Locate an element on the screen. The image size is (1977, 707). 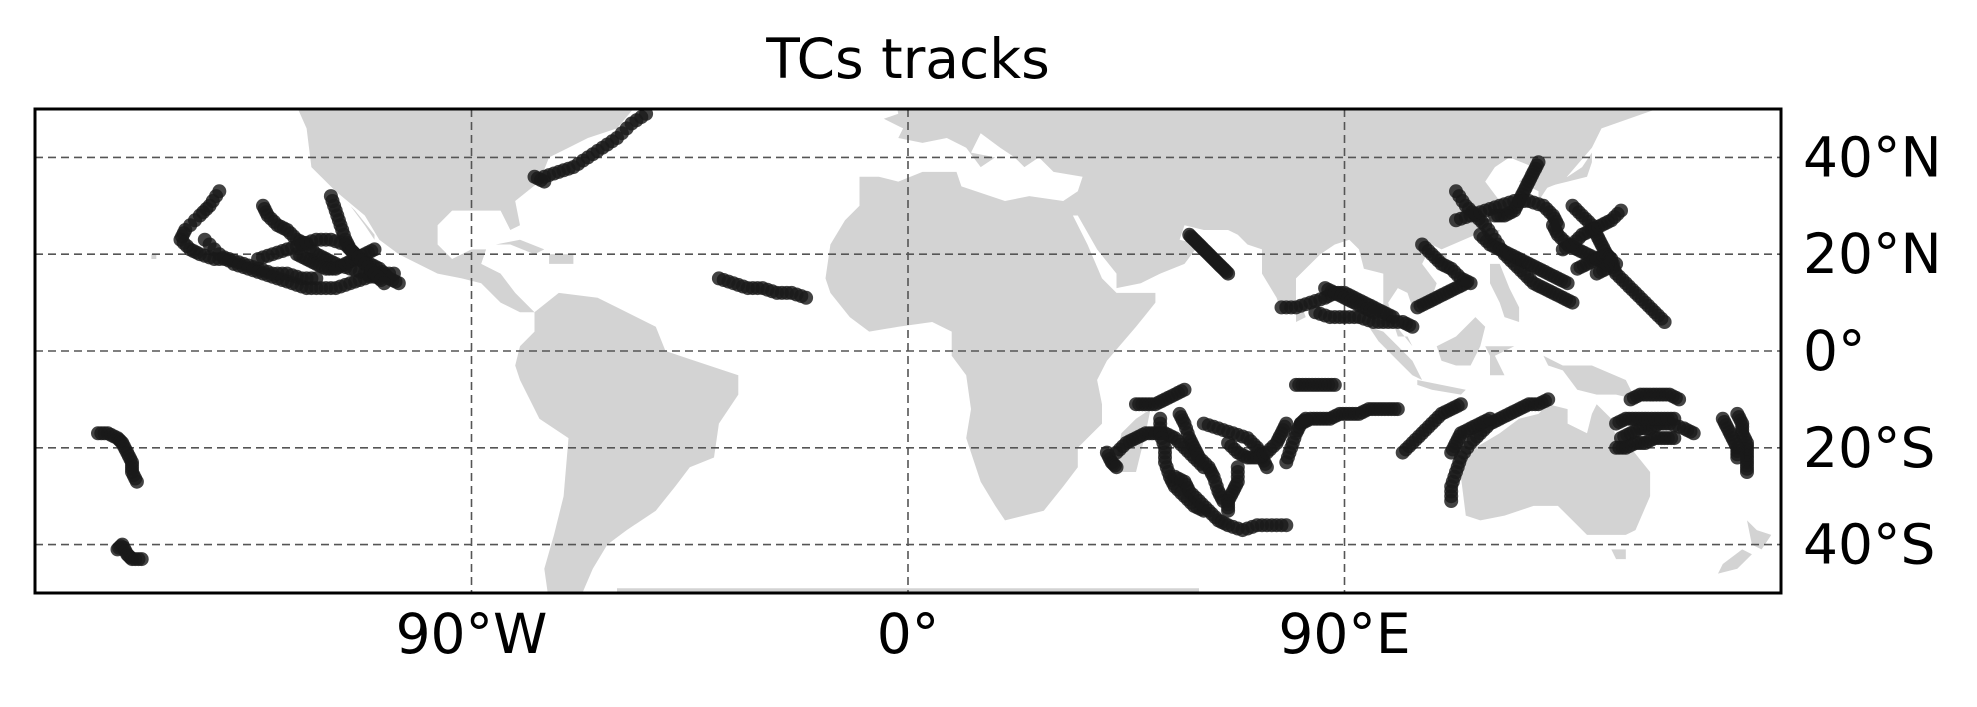
land-sumatra is located at coordinates (1395, 353).